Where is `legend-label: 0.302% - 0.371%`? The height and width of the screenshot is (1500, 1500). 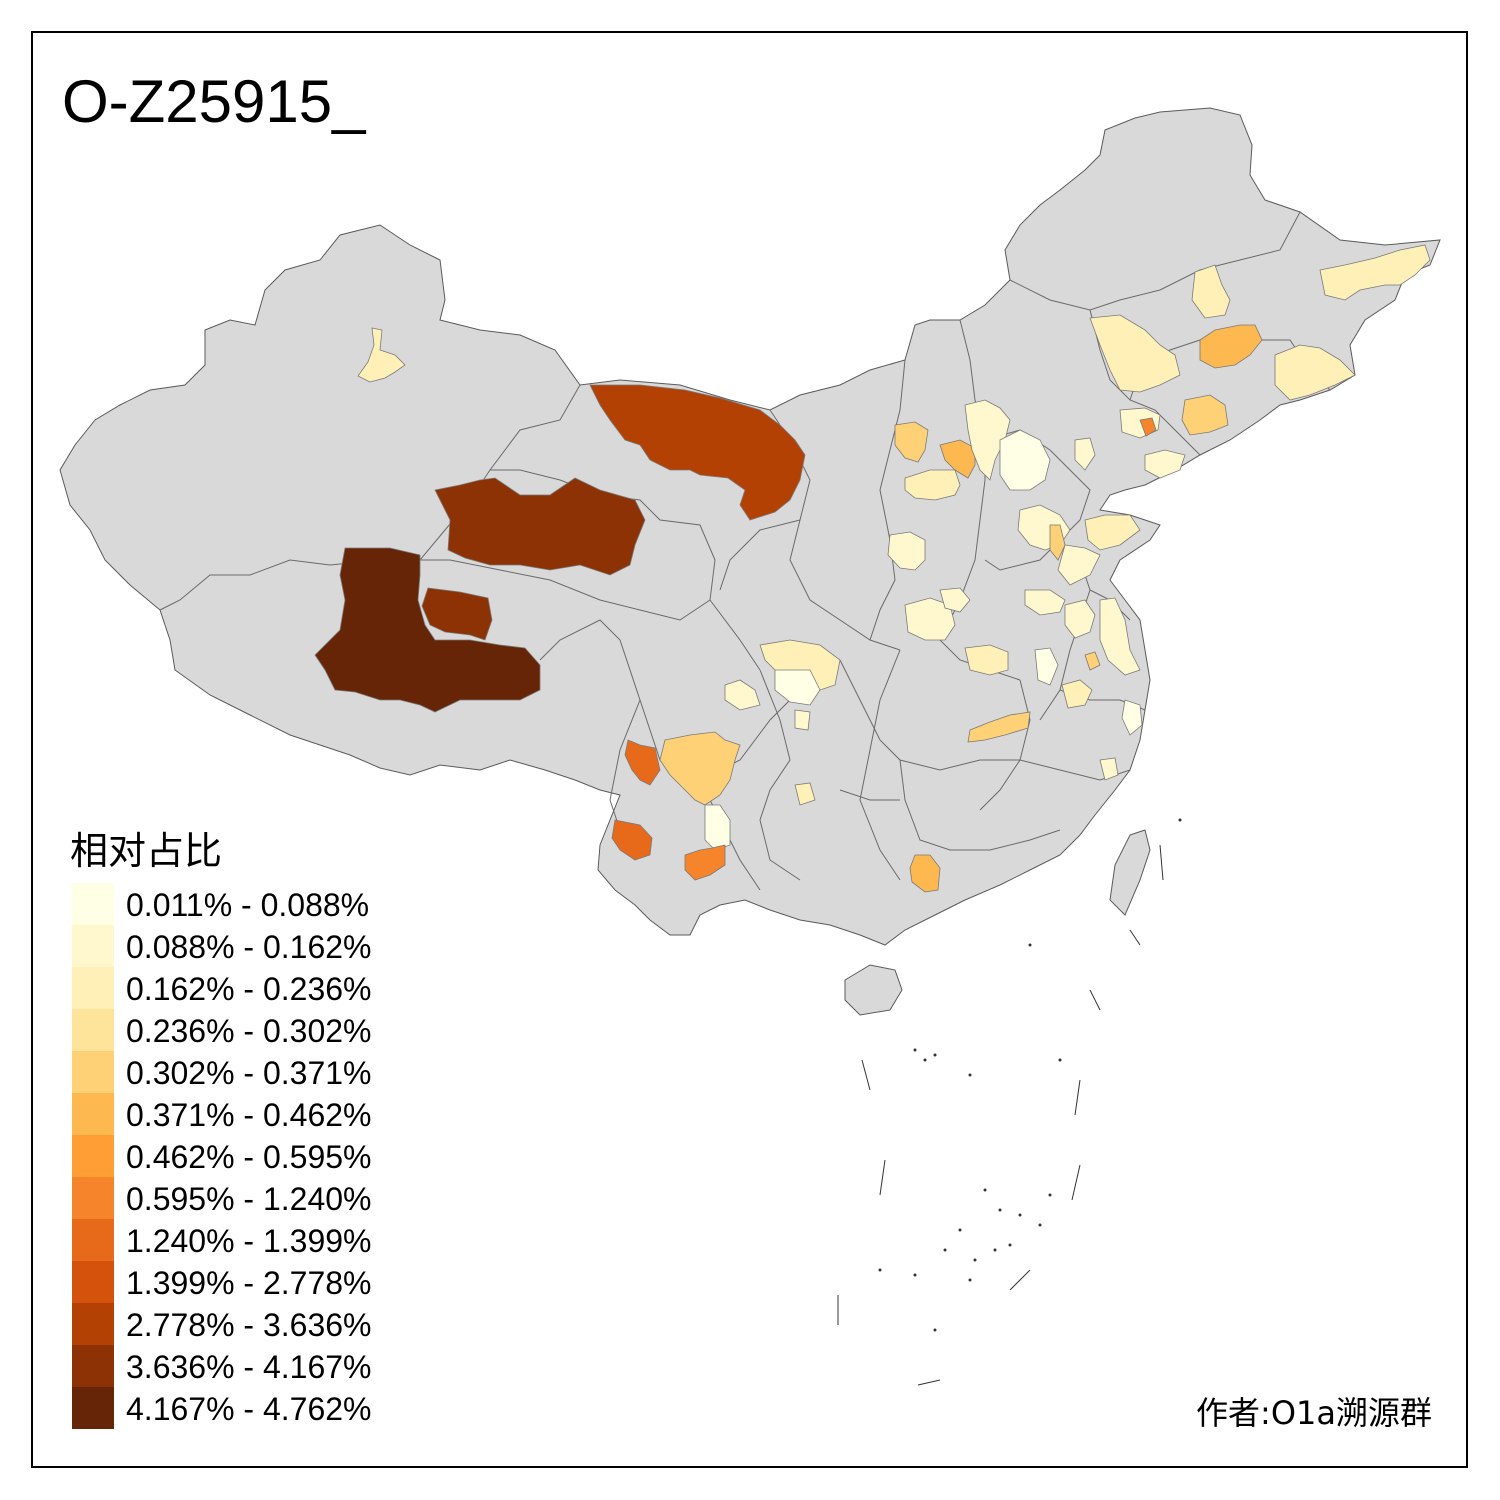
legend-label: 0.302% - 0.371% is located at coordinates (249, 1073).